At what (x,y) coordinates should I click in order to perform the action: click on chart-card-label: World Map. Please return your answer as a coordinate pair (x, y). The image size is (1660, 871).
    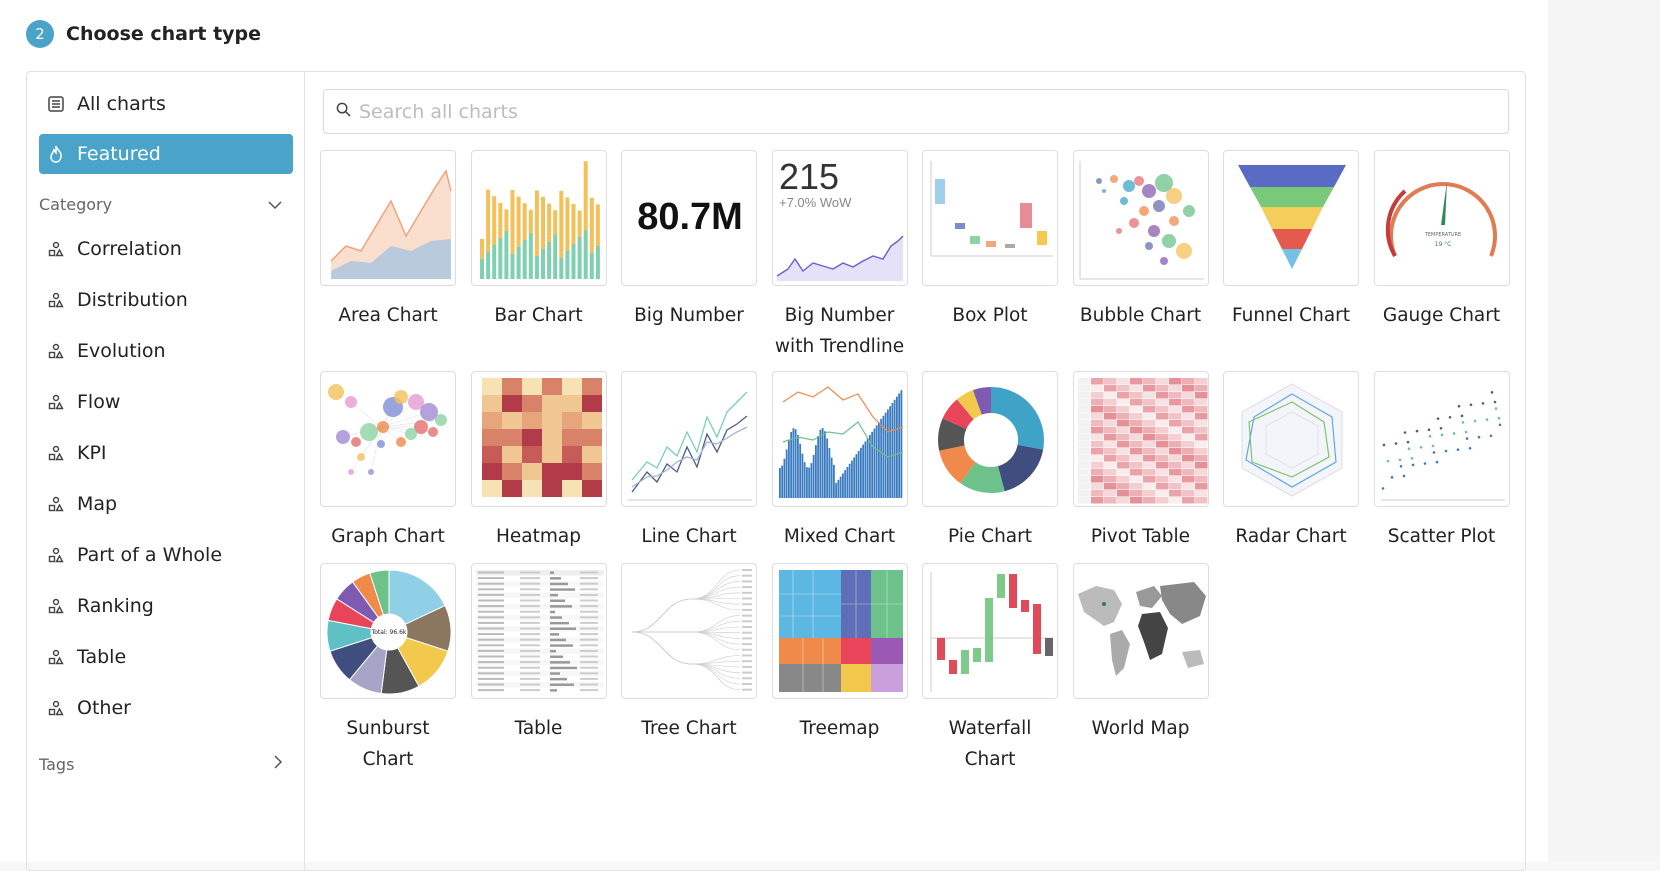
    Looking at the image, I should click on (1140, 728).